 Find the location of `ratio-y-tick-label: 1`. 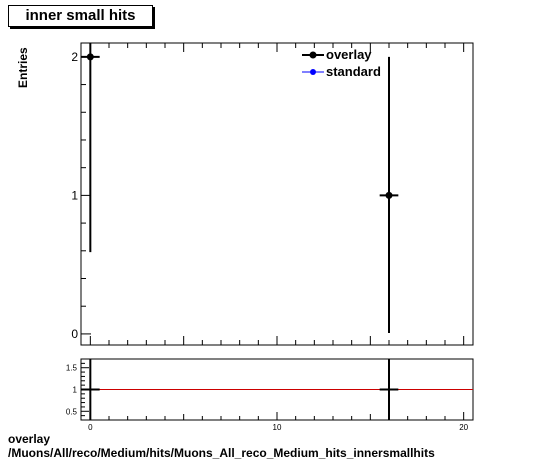

ratio-y-tick-label: 1 is located at coordinates (75, 390).